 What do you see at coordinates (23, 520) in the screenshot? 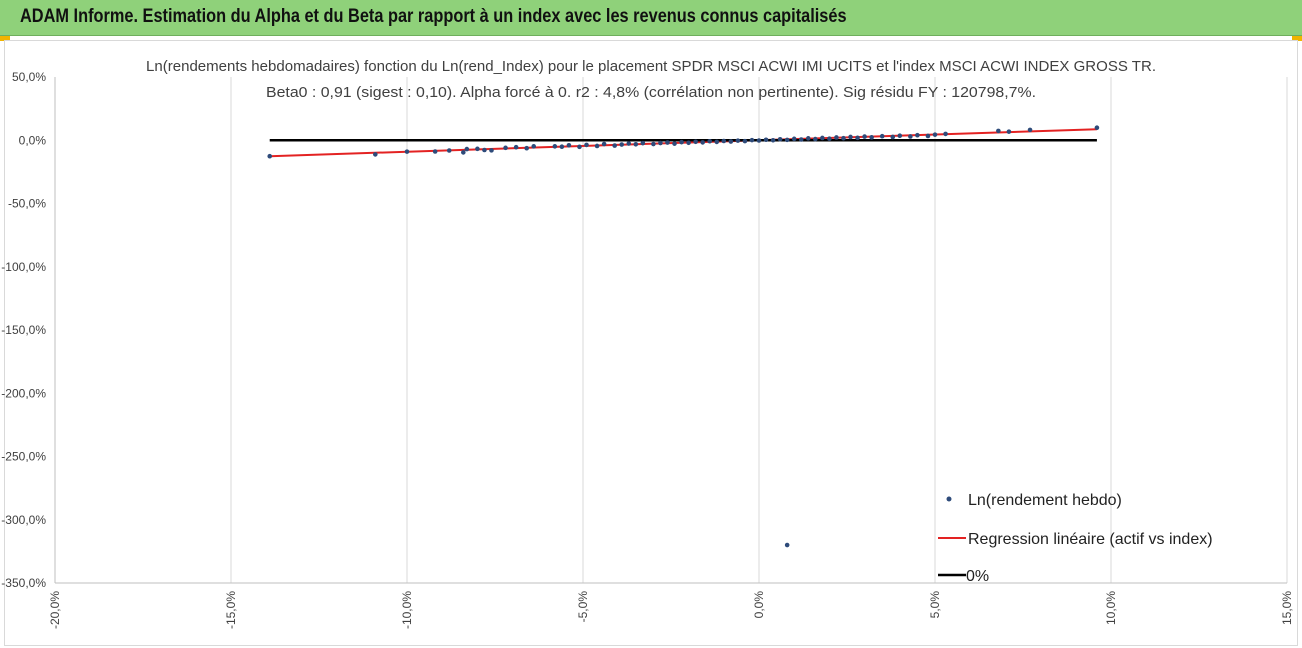
I see `y-tick-label: -300,0%` at bounding box center [23, 520].